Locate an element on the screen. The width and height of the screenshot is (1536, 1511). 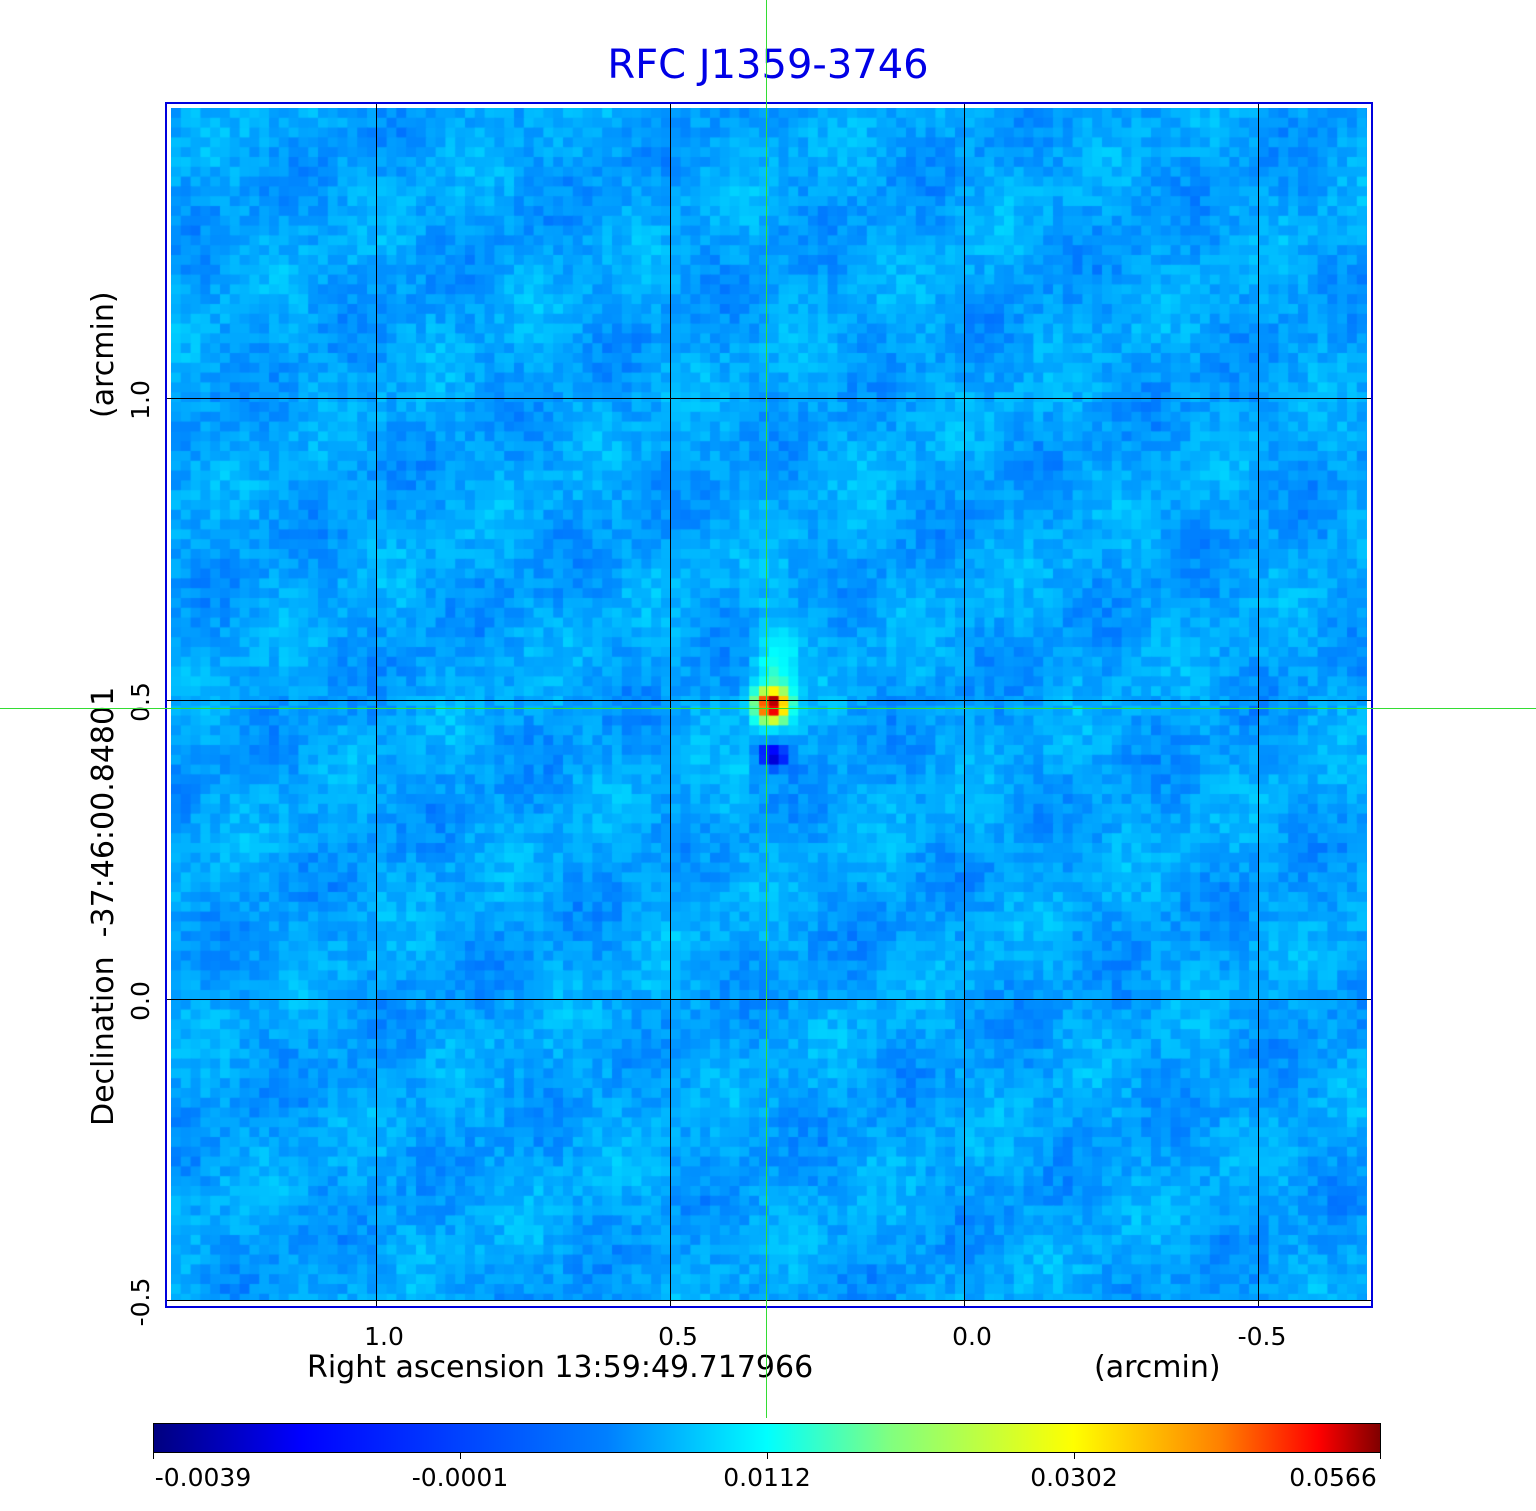
x-tick-label: -0.5 is located at coordinates (1262, 1336).